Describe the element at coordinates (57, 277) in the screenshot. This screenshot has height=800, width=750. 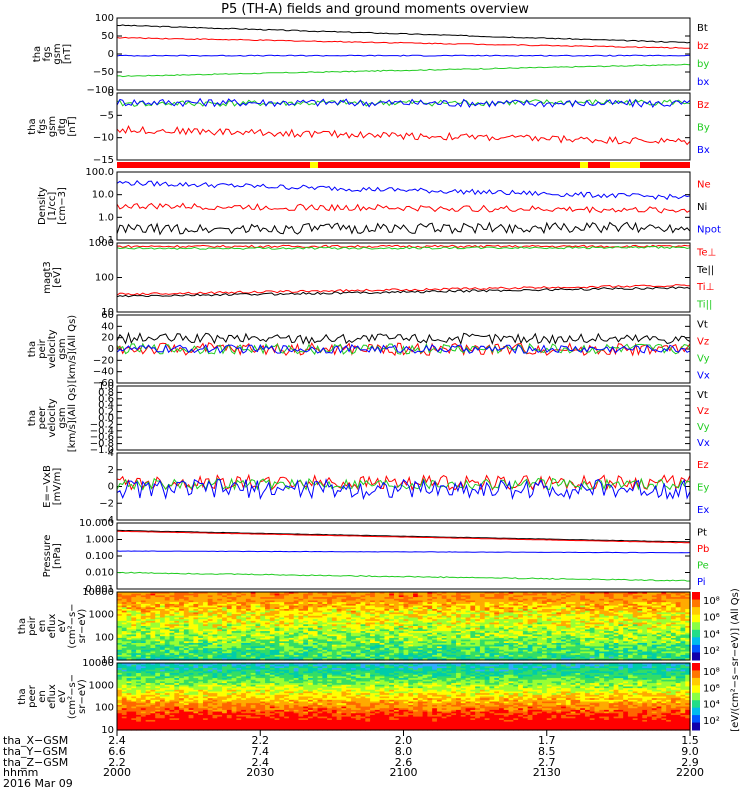
I see `y-axis-label-line: [eV]` at that location.